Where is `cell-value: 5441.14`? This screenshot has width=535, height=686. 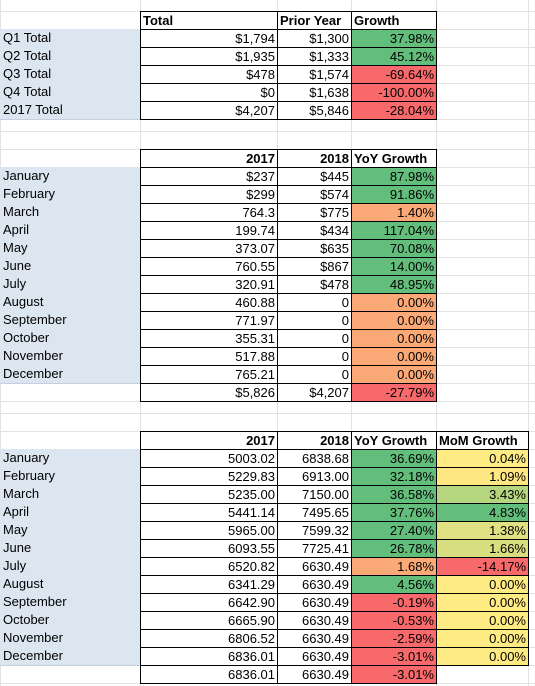
cell-value: 5441.14 is located at coordinates (209, 512).